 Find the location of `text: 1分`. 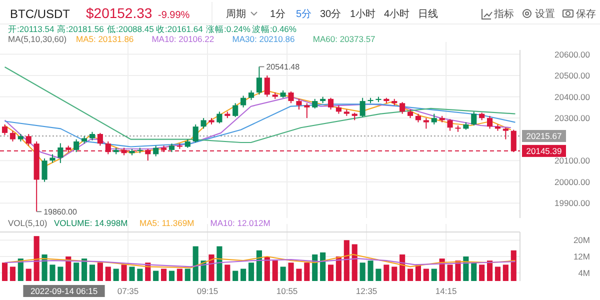

text: 1分 is located at coordinates (278, 14).